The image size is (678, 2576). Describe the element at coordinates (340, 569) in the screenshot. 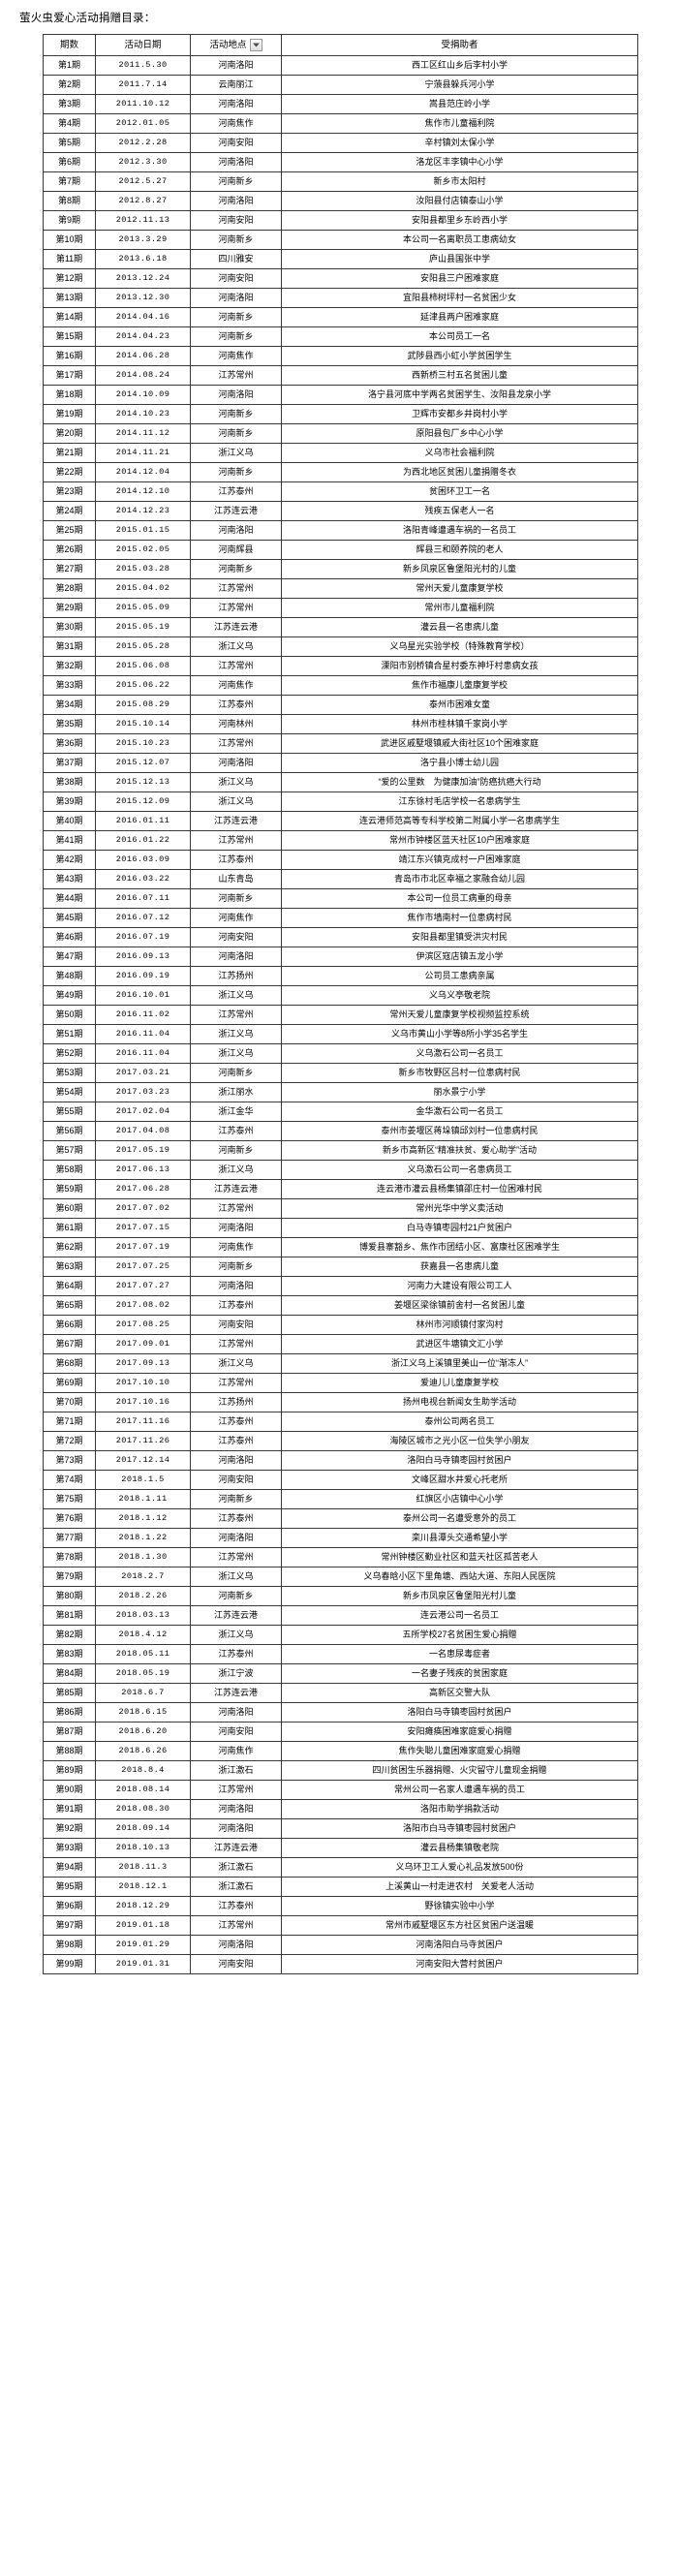

I see `table-row: 第27期 2015.03.28 河南新乡 新乡凤泉区鲁堡阳光村的儿童` at that location.